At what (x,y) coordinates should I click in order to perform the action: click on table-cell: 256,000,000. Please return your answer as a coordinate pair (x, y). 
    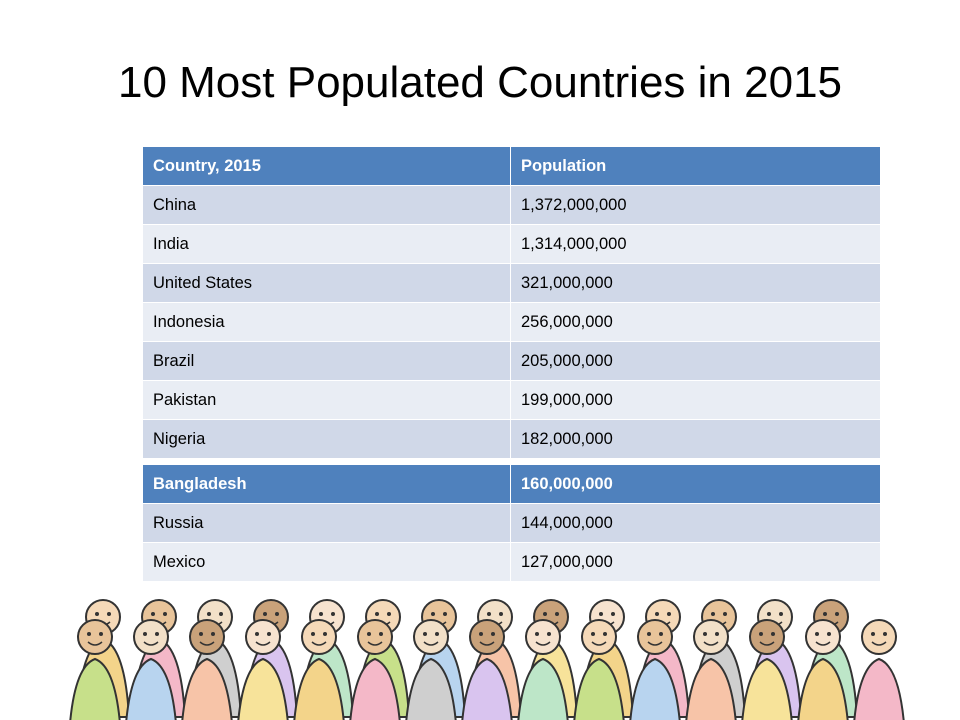
    Looking at the image, I should click on (695, 322).